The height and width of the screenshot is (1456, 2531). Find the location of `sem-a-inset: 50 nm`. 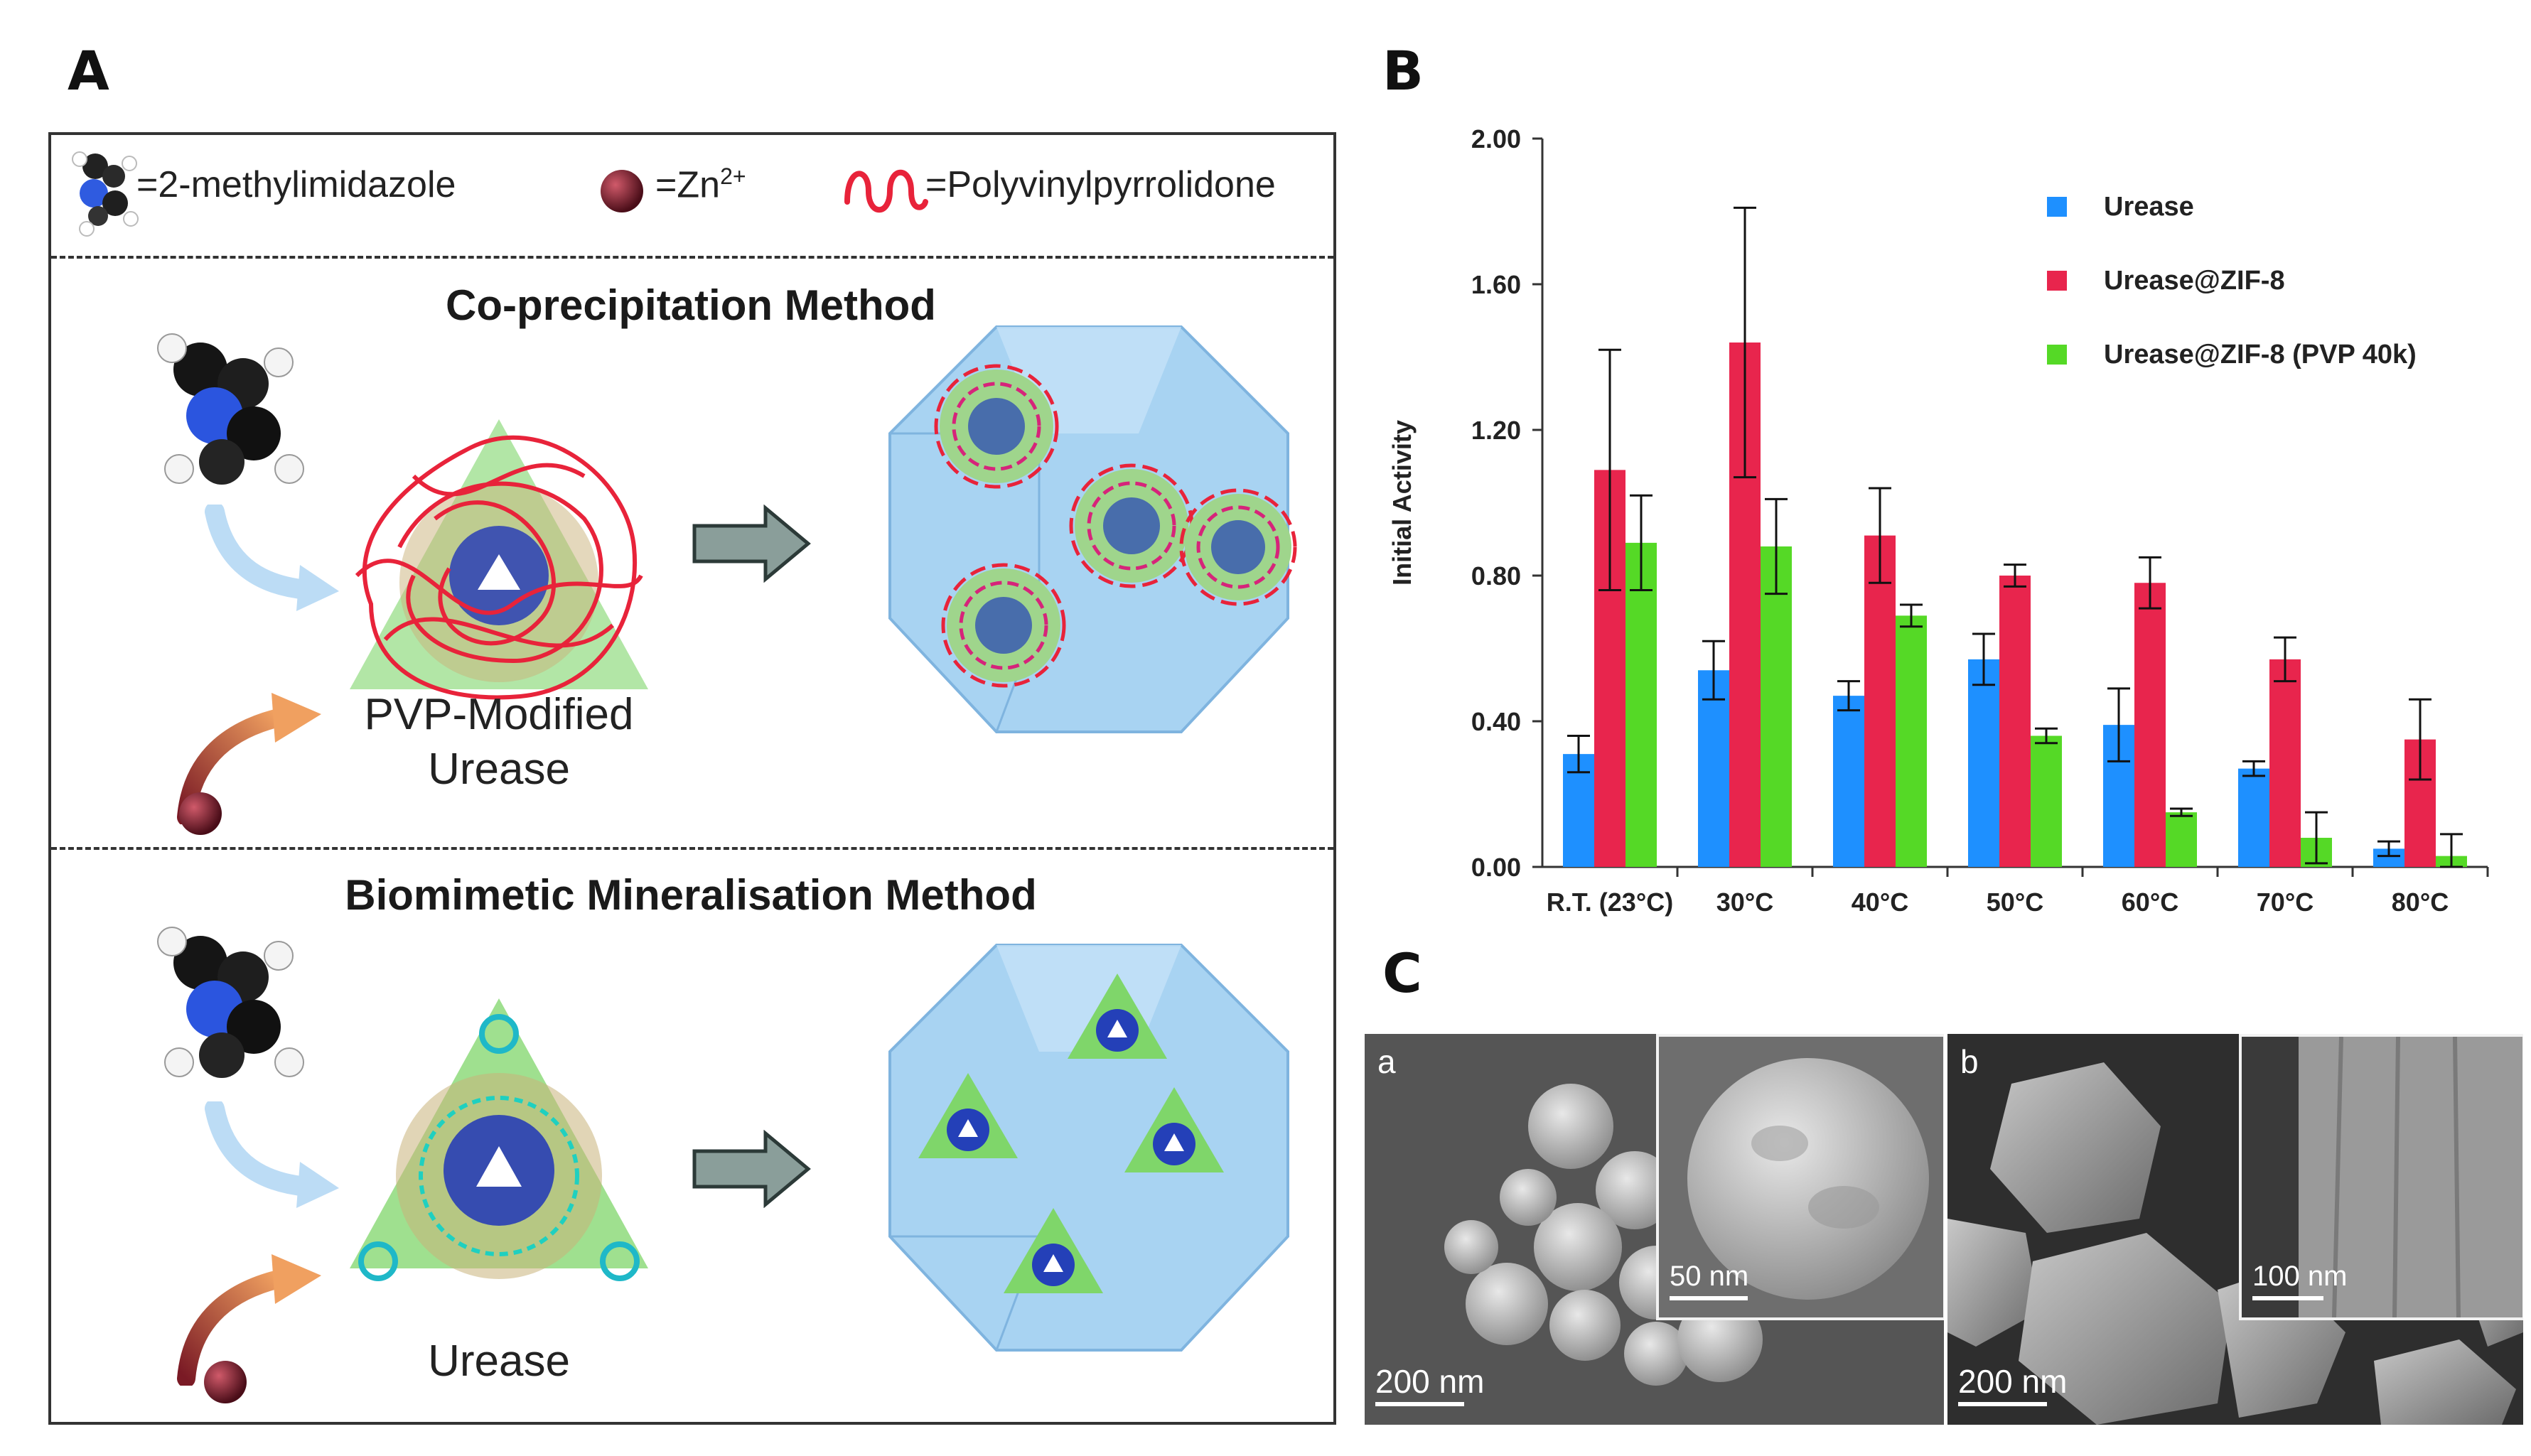

sem-a-inset: 50 nm is located at coordinates (1800, 1177).